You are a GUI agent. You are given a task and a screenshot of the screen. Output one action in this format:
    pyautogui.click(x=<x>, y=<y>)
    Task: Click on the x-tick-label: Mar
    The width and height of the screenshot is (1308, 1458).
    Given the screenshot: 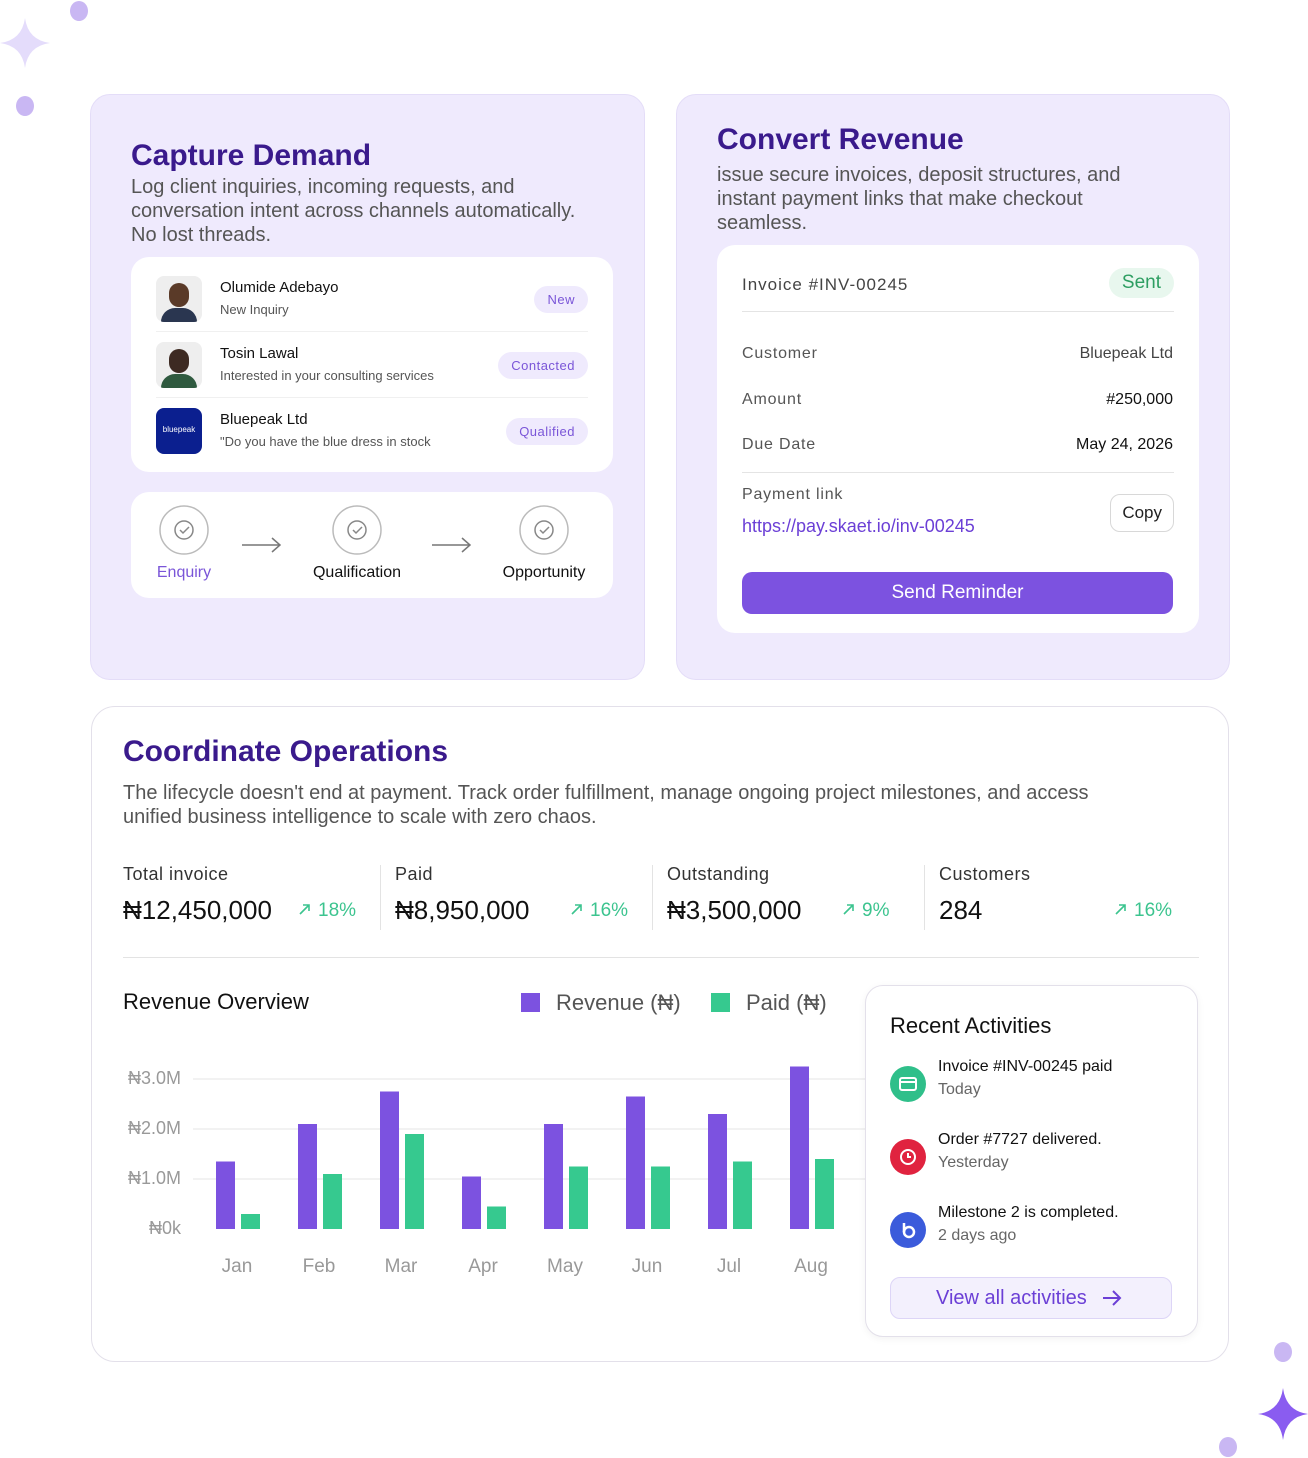 What is the action you would take?
    pyautogui.click(x=401, y=1266)
    